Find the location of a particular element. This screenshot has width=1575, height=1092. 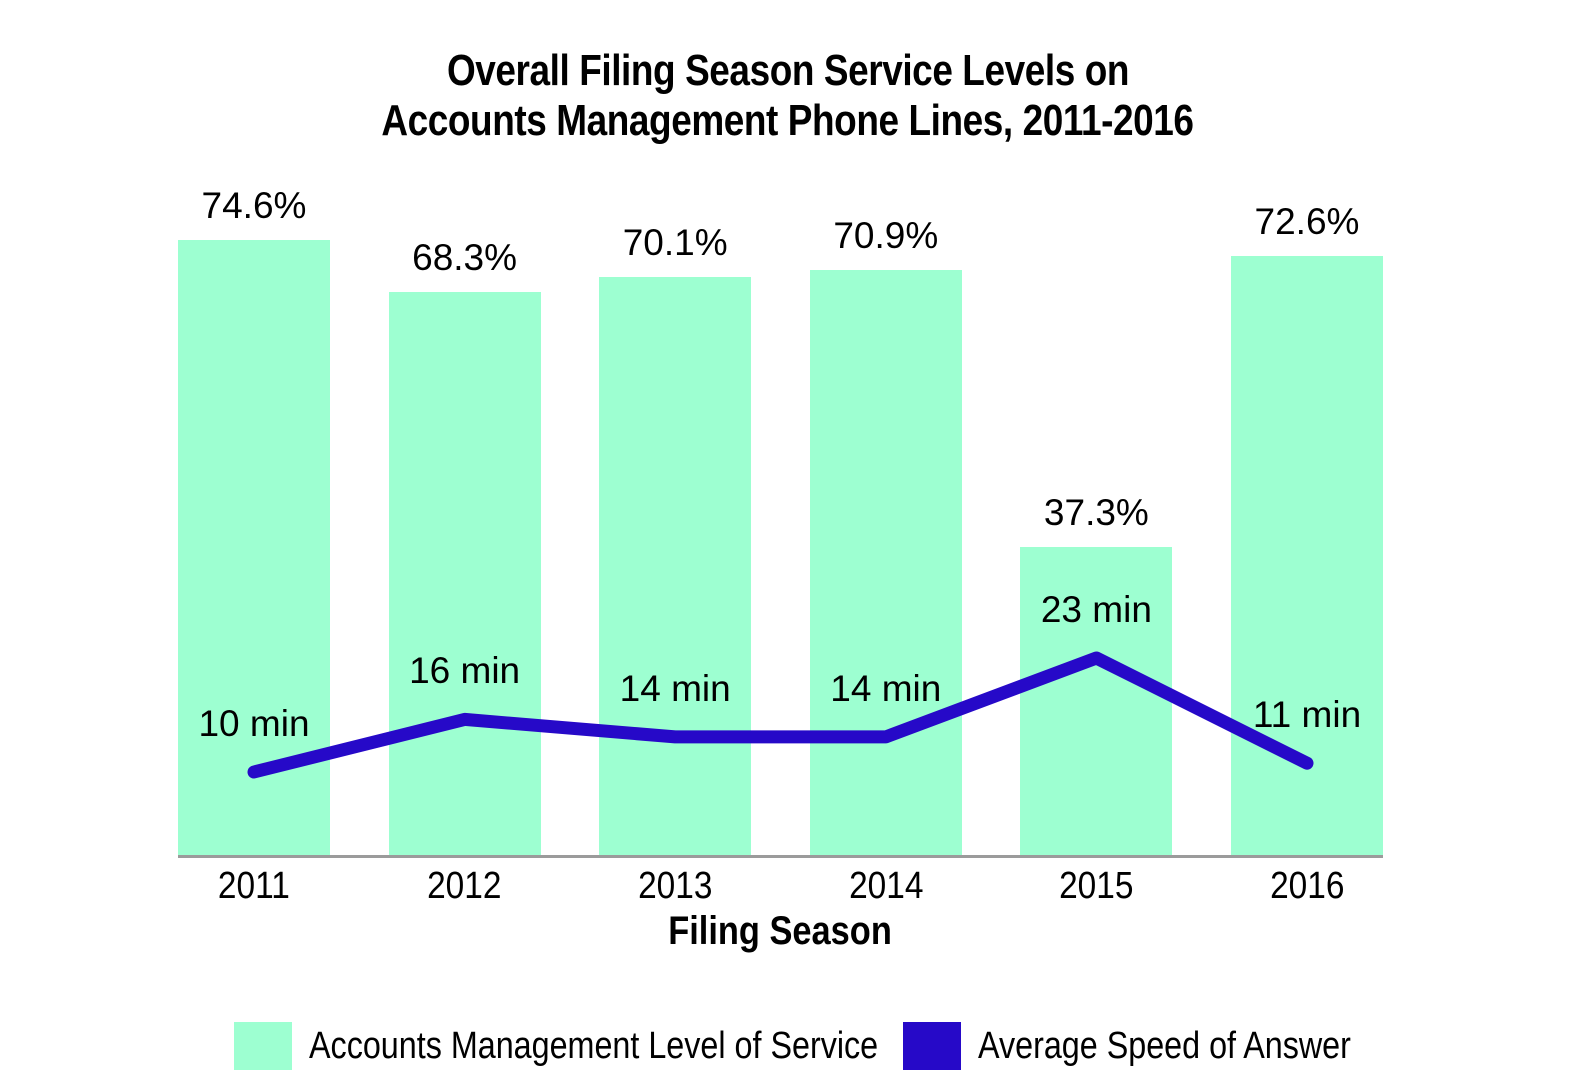

x-tick-2011: 2011 is located at coordinates (254, 886).